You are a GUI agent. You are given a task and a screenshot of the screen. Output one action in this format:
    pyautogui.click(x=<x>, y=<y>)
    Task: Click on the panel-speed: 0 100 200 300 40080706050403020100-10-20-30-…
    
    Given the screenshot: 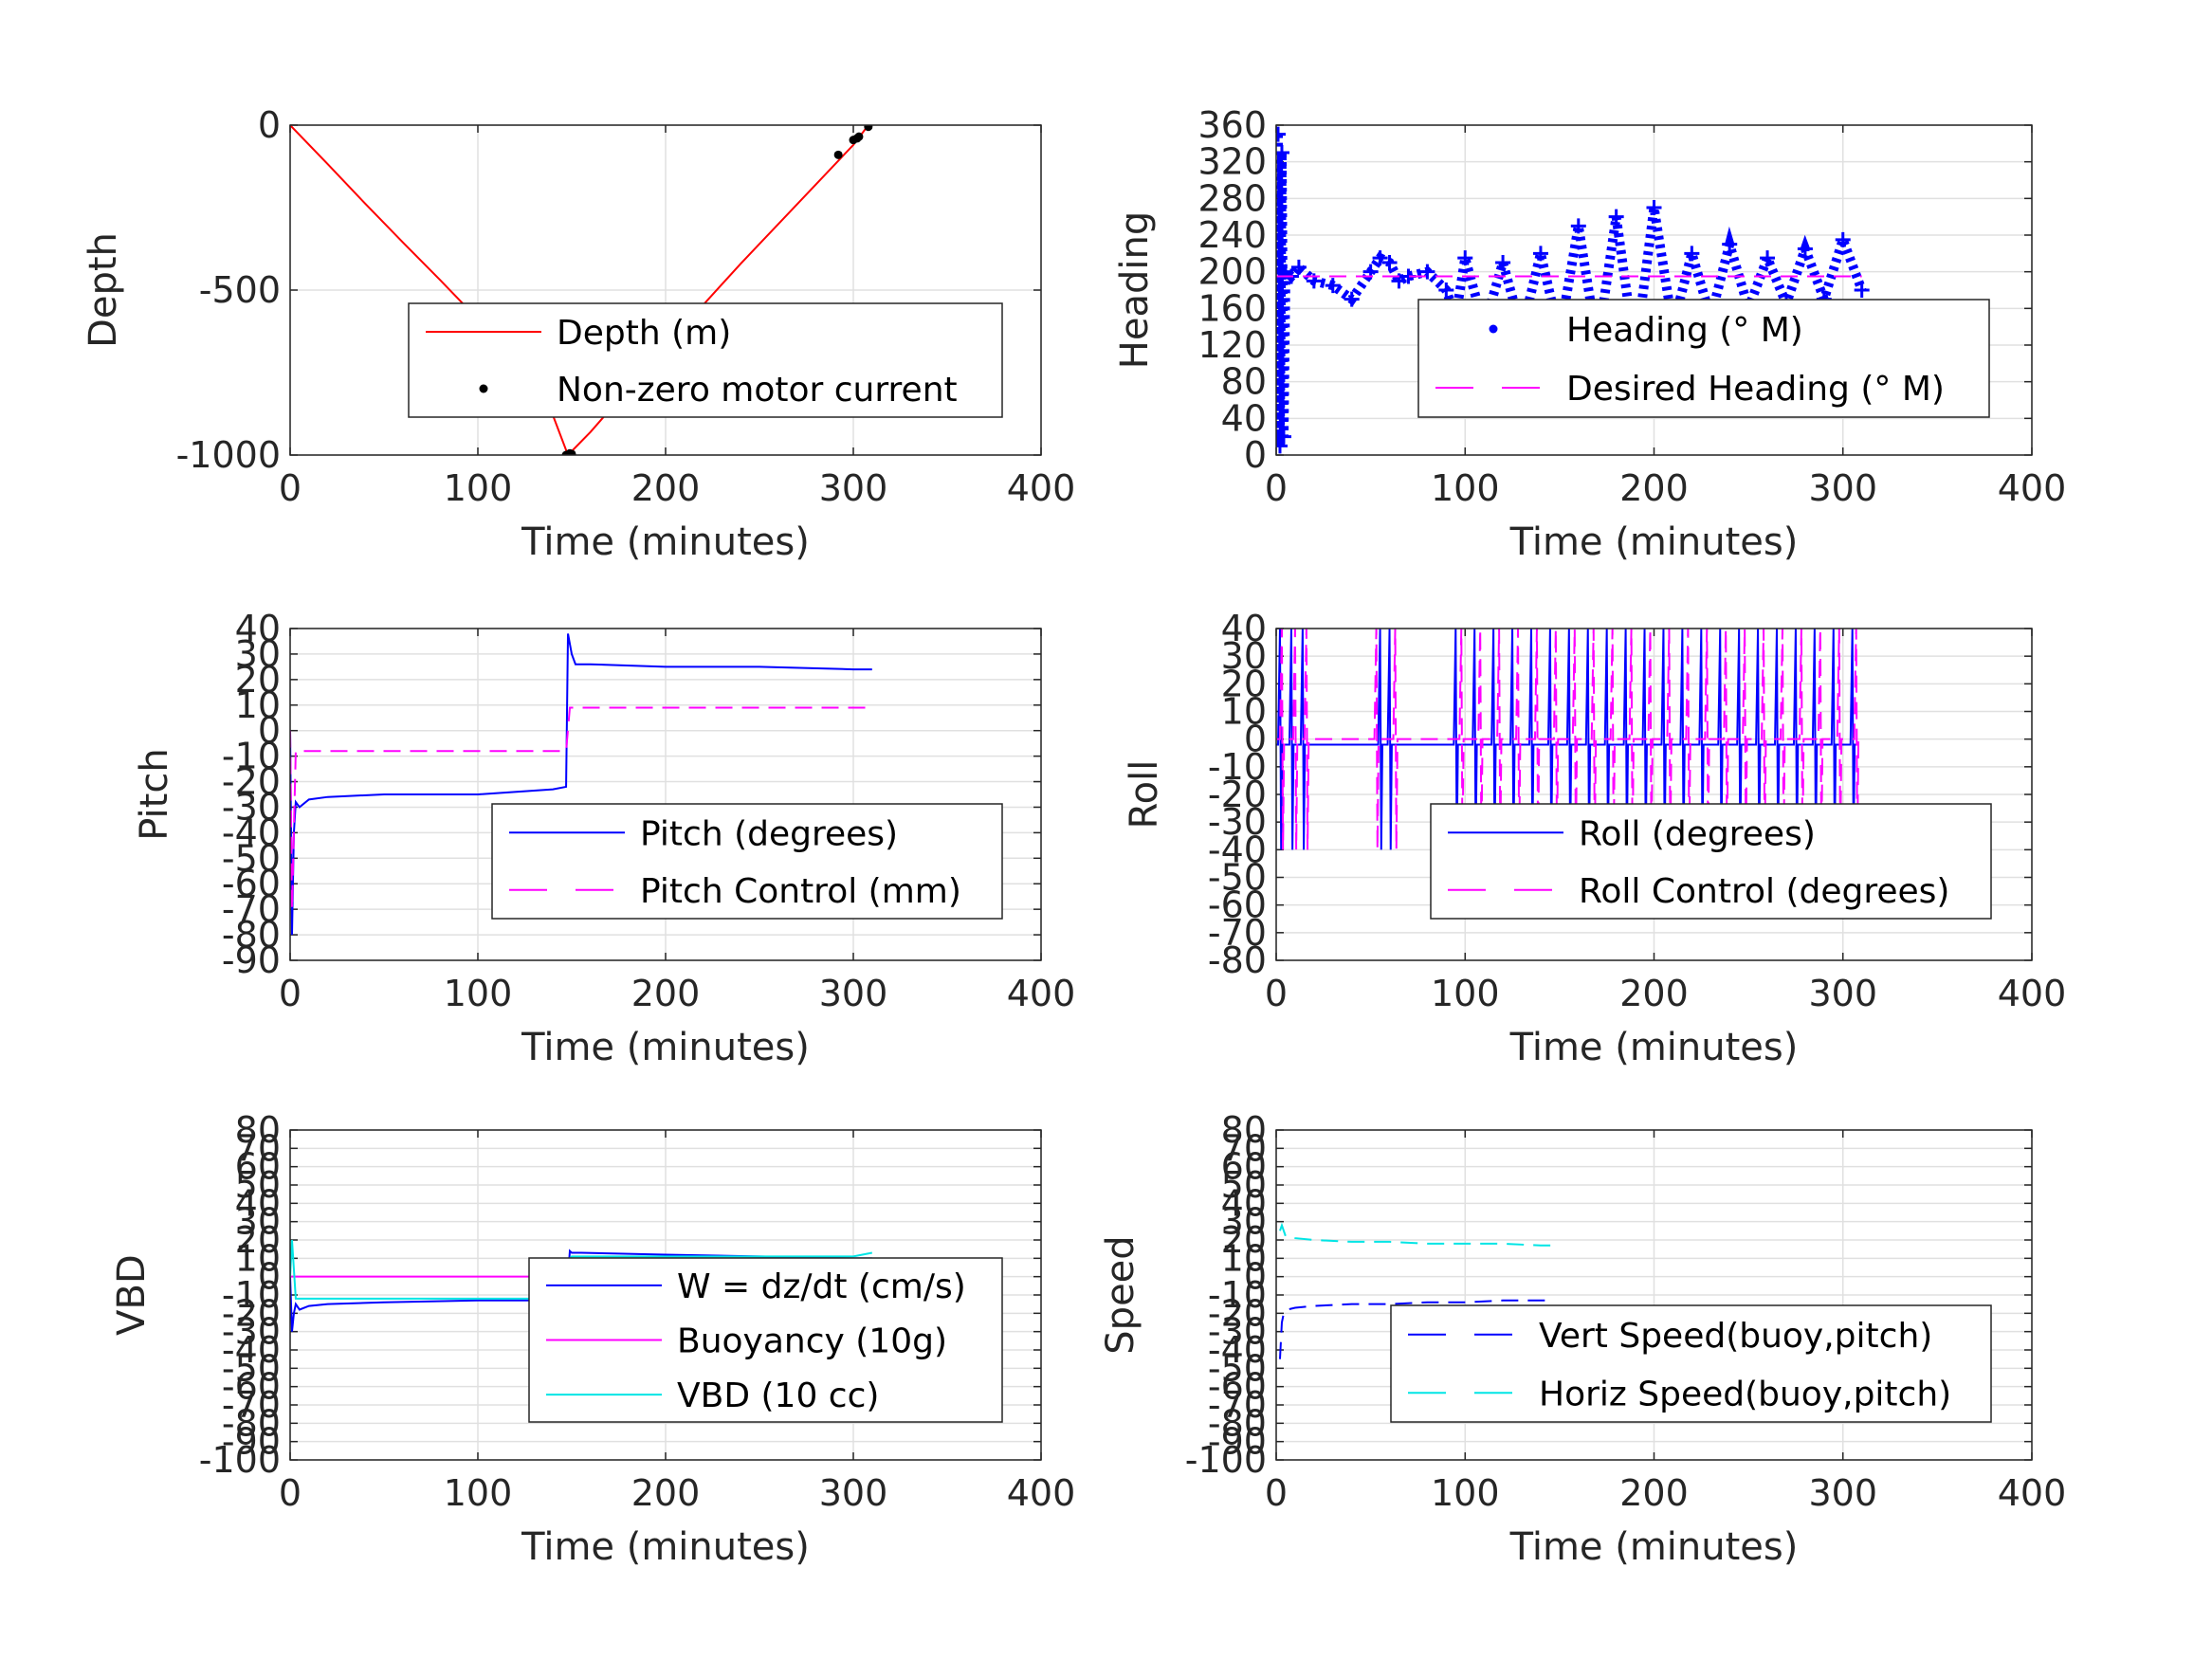 What is the action you would take?
    pyautogui.click(x=1582, y=1339)
    